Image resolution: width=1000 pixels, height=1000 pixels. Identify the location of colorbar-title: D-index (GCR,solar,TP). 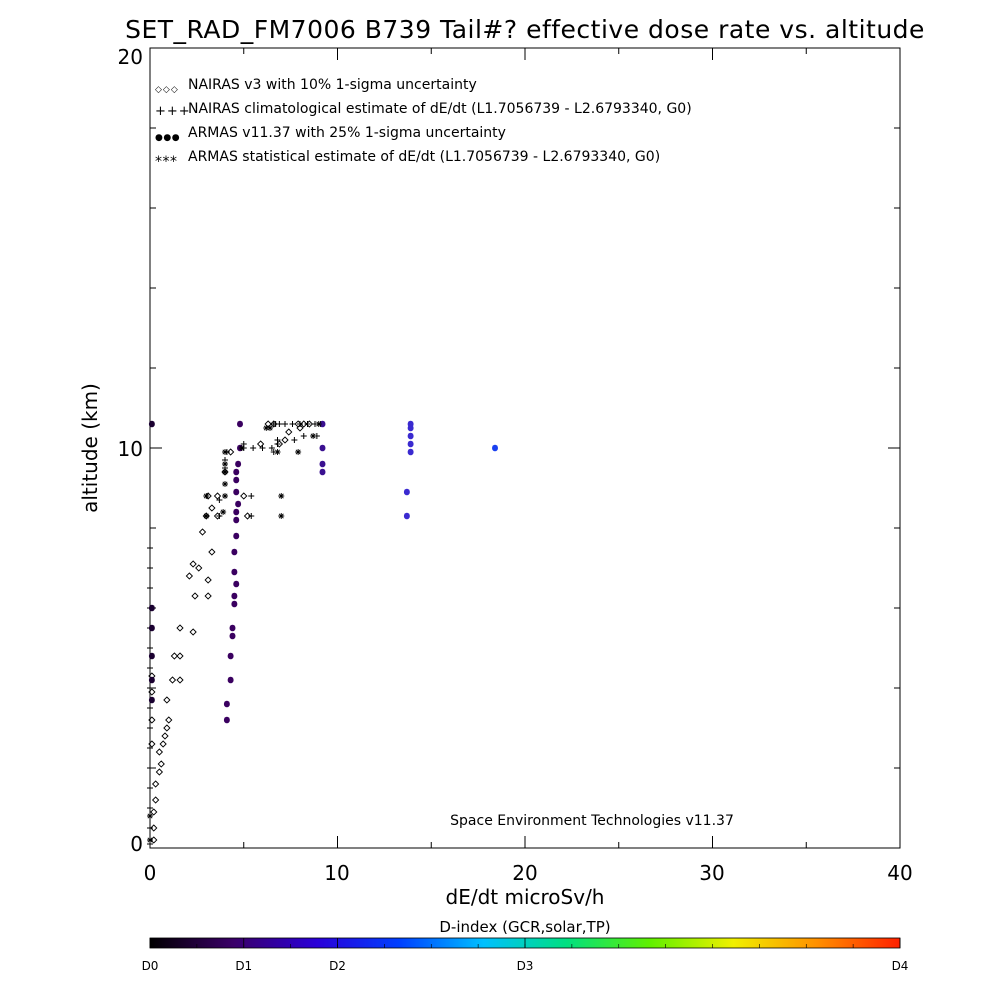
(524, 927).